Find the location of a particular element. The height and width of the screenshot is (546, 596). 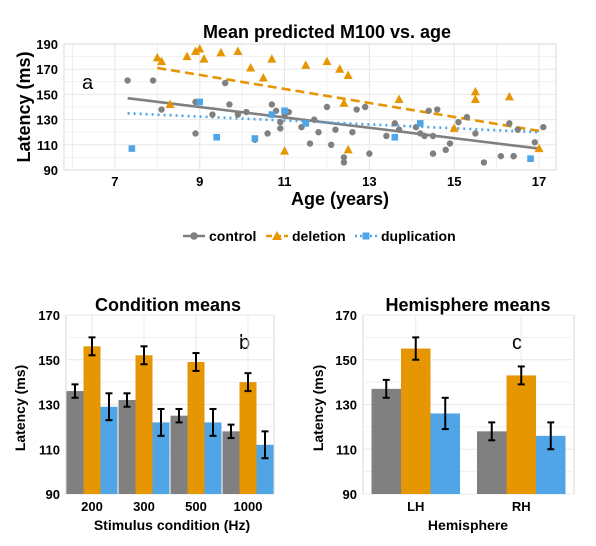

fit-line-deletion is located at coordinates (348, 99).